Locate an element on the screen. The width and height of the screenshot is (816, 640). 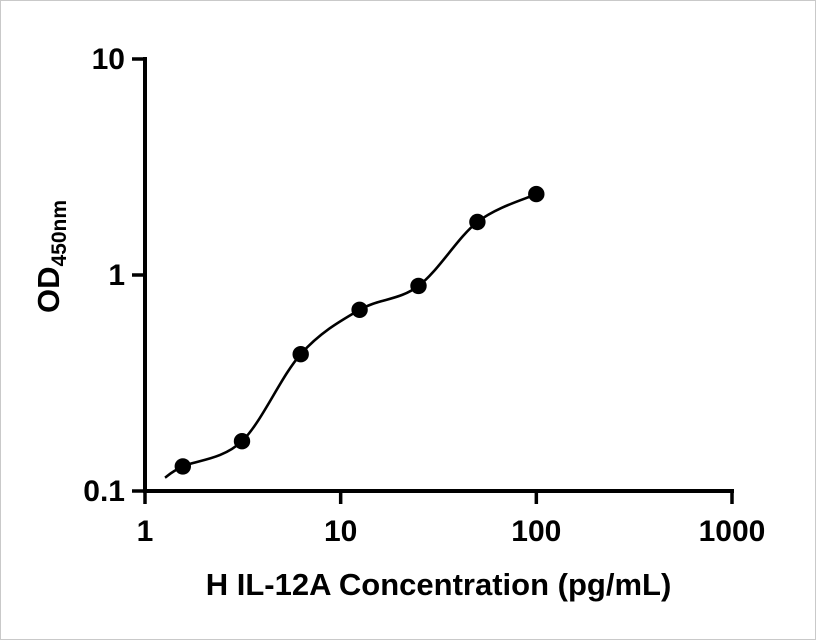
x-axis-title: H IL-12A Concentration (pg/mL) is located at coordinates (439, 584).